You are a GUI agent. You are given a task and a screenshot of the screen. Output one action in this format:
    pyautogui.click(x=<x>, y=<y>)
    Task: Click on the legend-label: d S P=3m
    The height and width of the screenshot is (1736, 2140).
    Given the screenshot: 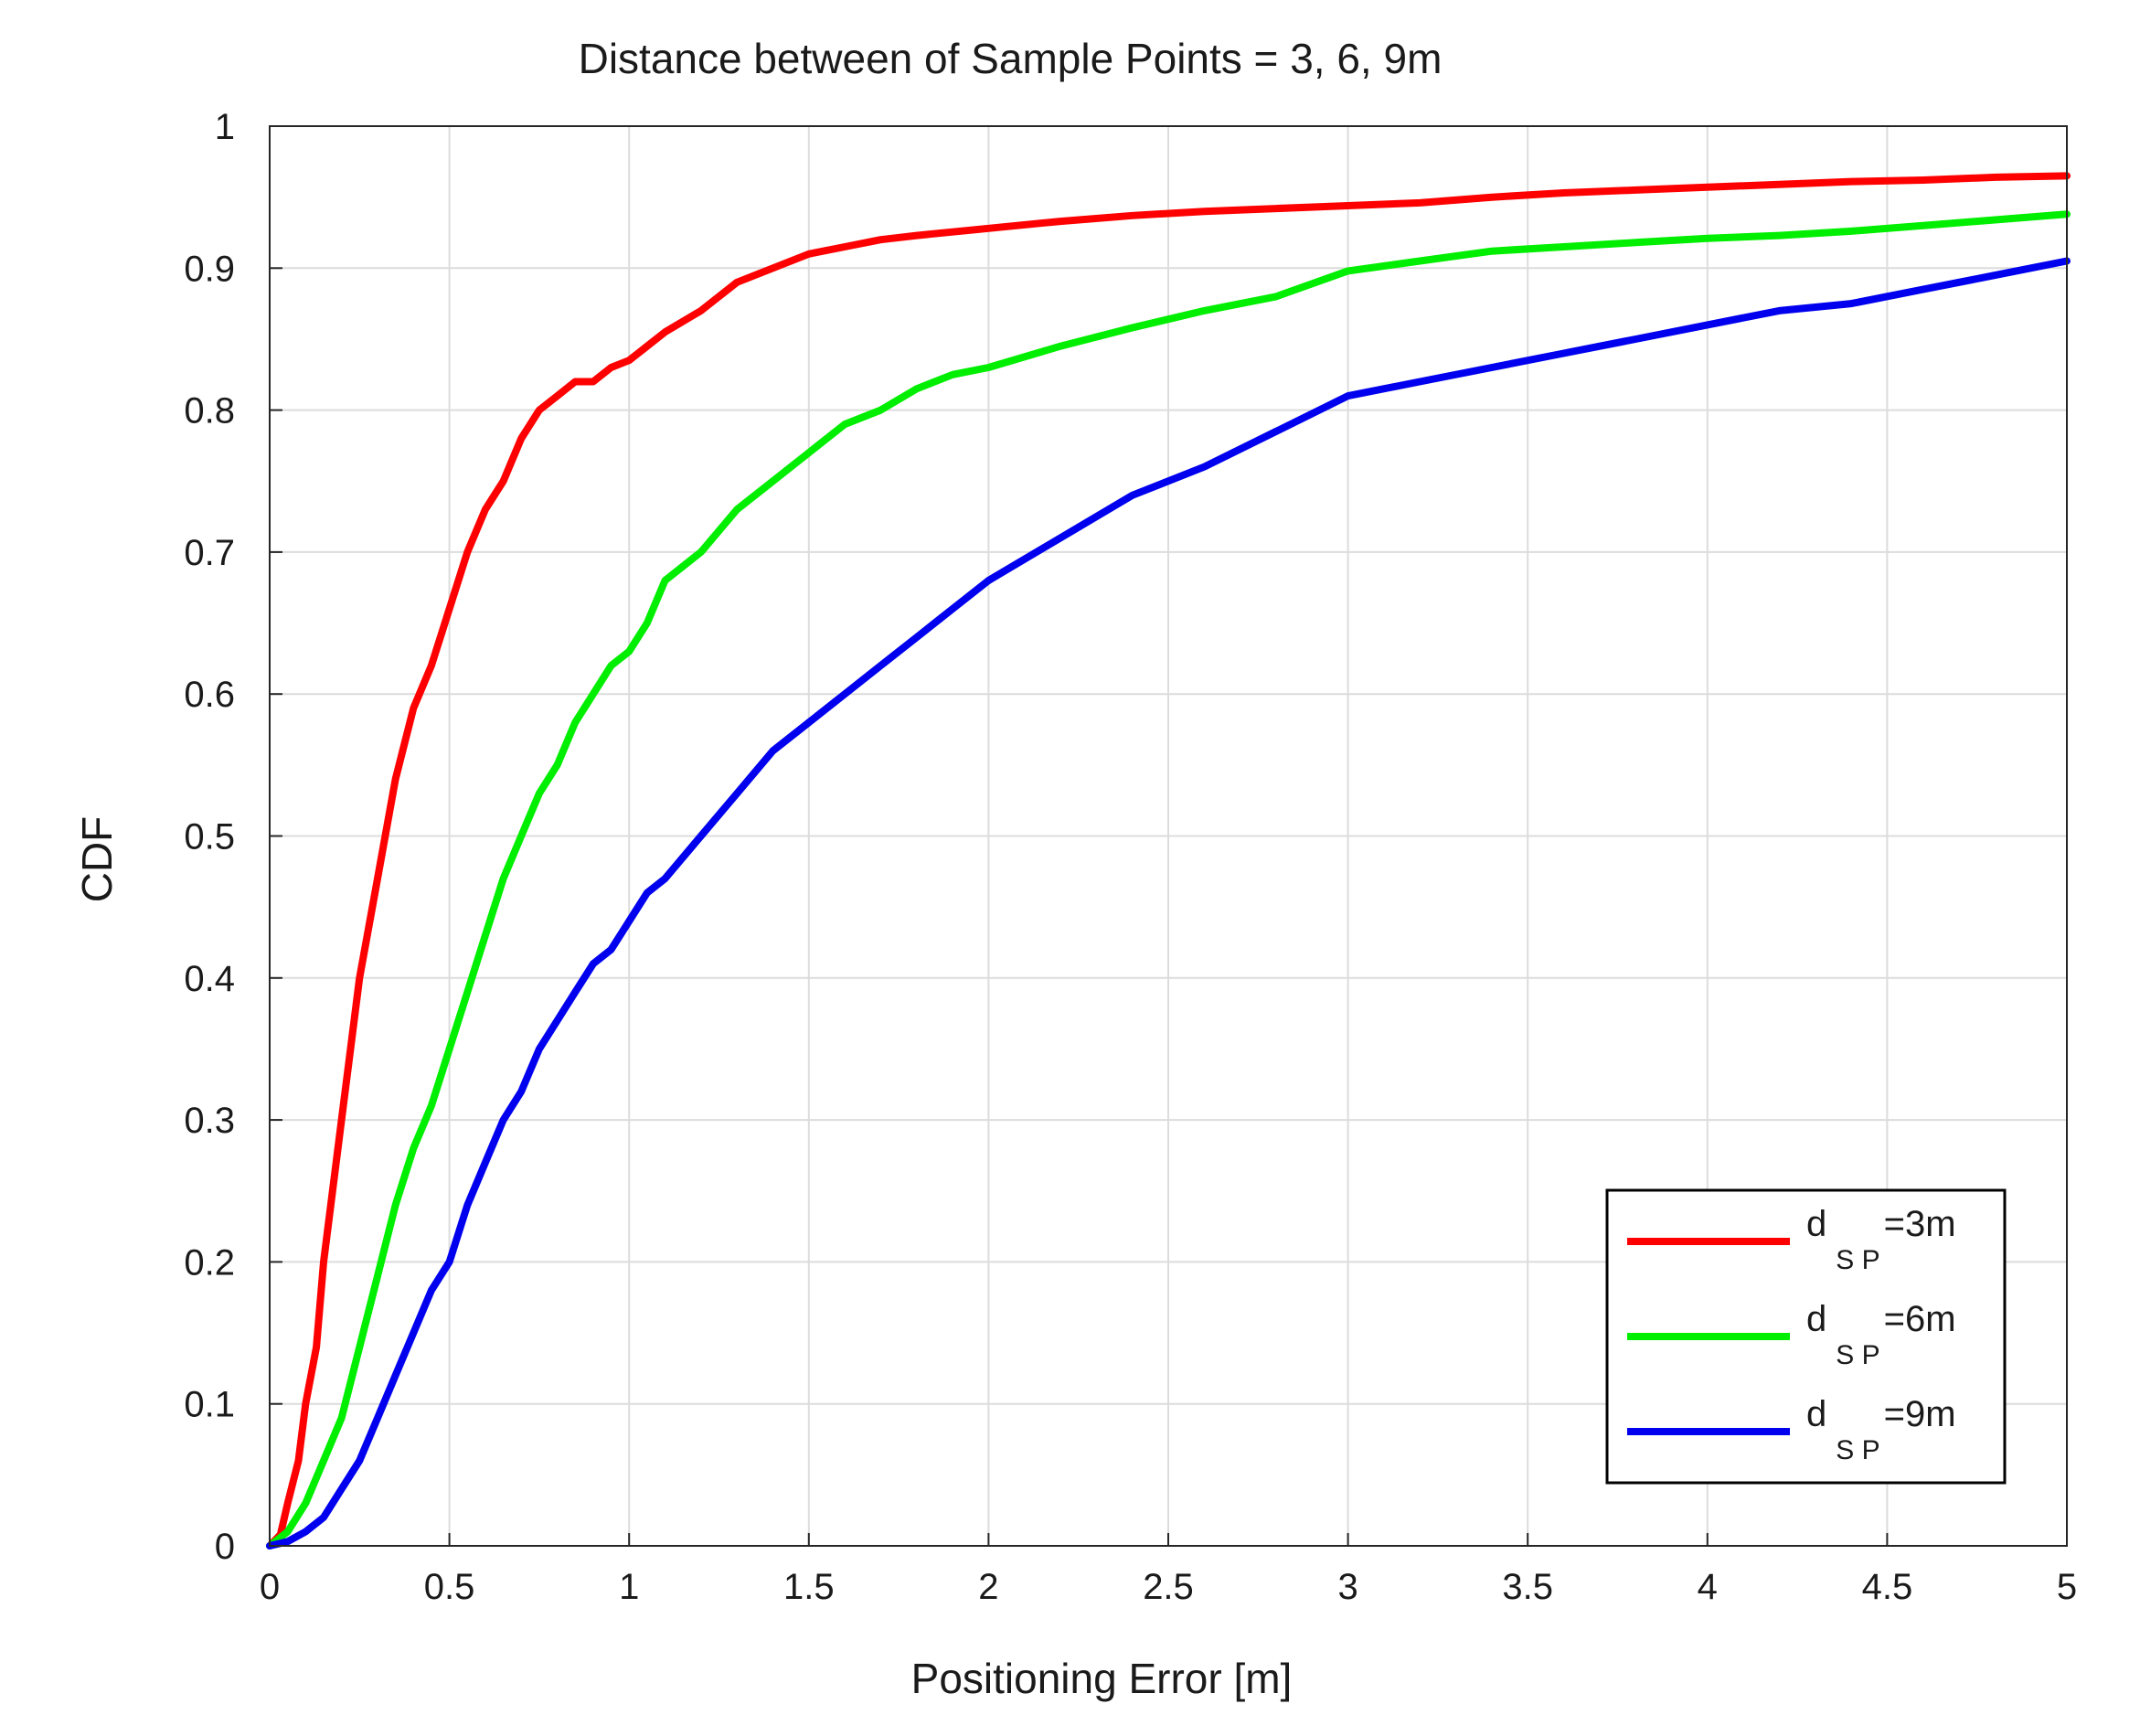 What is the action you would take?
    pyautogui.click(x=1881, y=1239)
    